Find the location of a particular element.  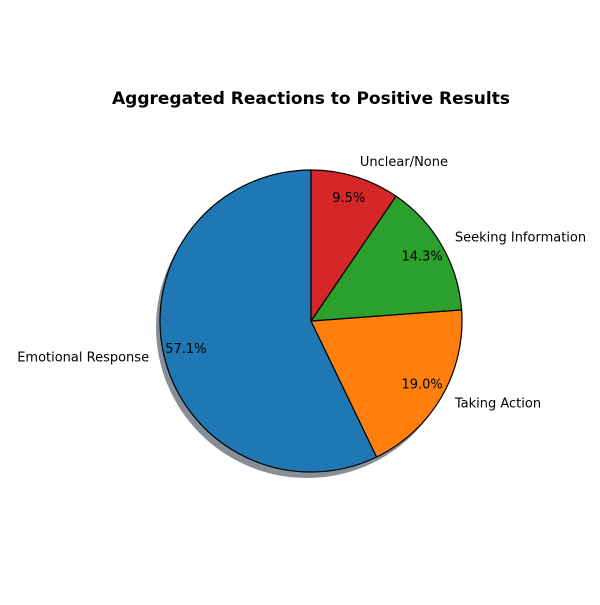

pie-slice-unclear-none is located at coordinates (353, 245).